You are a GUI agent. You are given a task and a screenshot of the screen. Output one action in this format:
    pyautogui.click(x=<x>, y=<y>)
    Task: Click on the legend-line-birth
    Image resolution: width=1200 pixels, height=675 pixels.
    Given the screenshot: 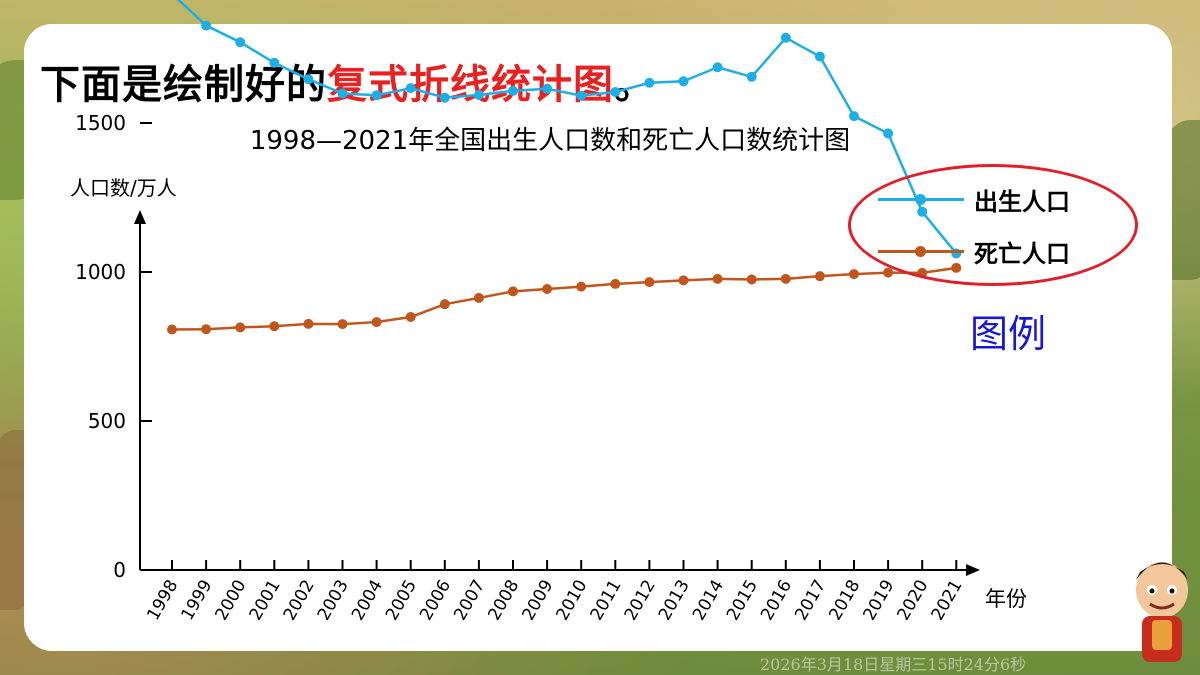 What is the action you would take?
    pyautogui.click(x=921, y=199)
    